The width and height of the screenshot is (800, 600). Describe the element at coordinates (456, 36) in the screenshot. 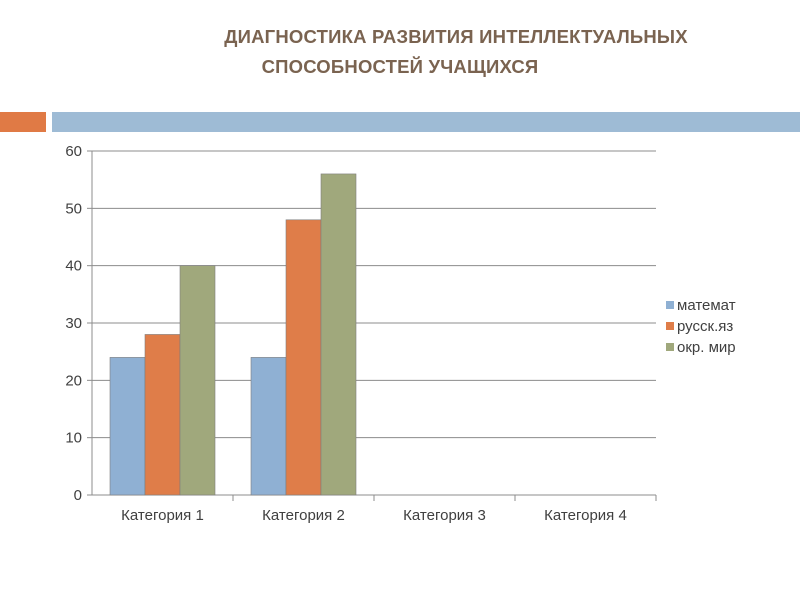

I see `slide-title-line1: ДИАГНОСТИКА РАЗВИТИЯ ИНТЕЛЛЕКТУАЛЬНЫХ` at that location.